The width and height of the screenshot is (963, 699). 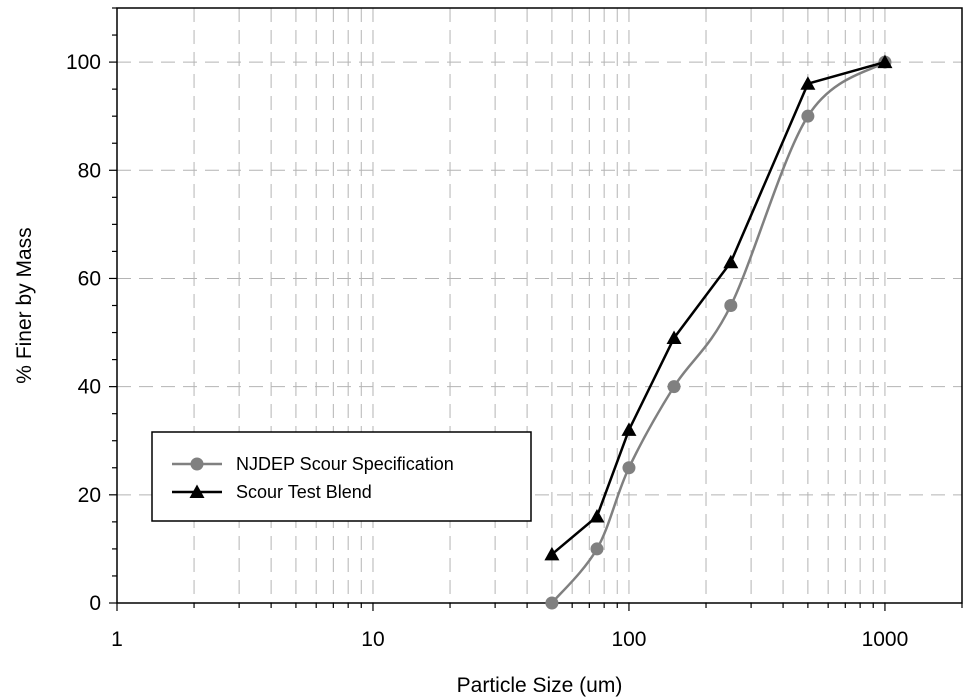 What do you see at coordinates (95, 603) in the screenshot?
I see `y-tick-label: 0` at bounding box center [95, 603].